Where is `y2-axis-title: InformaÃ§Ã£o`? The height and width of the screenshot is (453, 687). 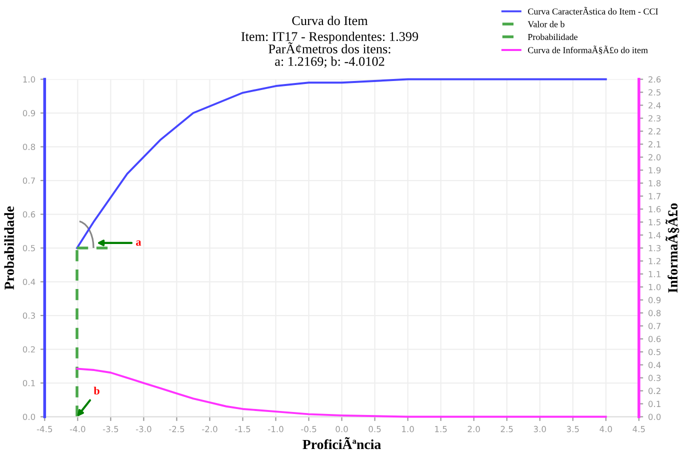 y2-axis-title: InformaÃ§Ã£o is located at coordinates (673, 248).